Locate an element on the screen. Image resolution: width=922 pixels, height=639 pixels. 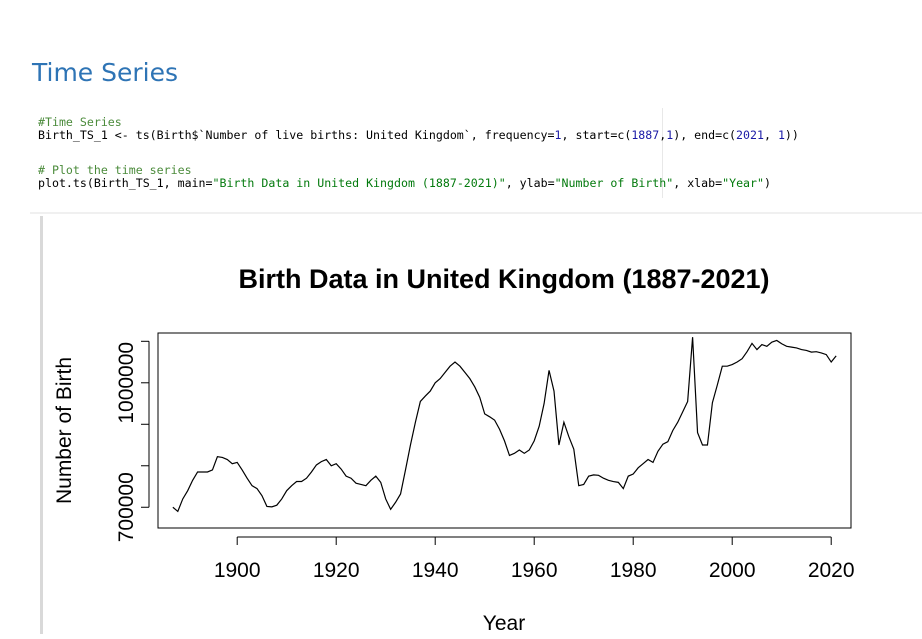
code-token: ) is located at coordinates (767, 183).